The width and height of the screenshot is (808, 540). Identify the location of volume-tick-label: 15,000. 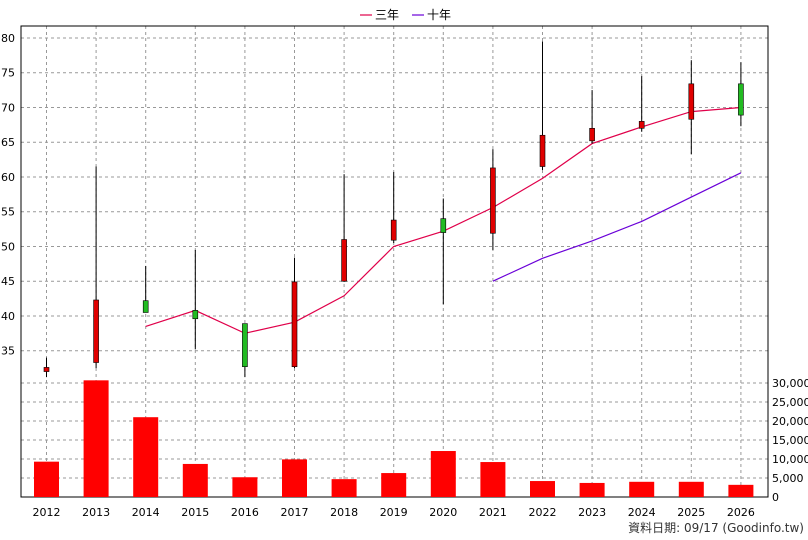
(790, 440).